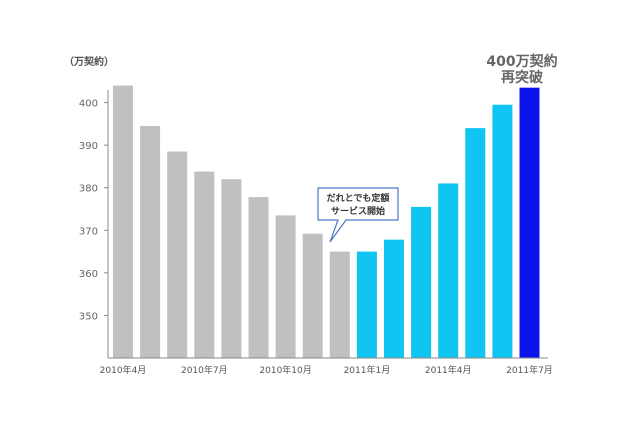 The width and height of the screenshot is (640, 426). Describe the element at coordinates (204, 370) in the screenshot. I see `x-tick-label: 2010年7月` at that location.